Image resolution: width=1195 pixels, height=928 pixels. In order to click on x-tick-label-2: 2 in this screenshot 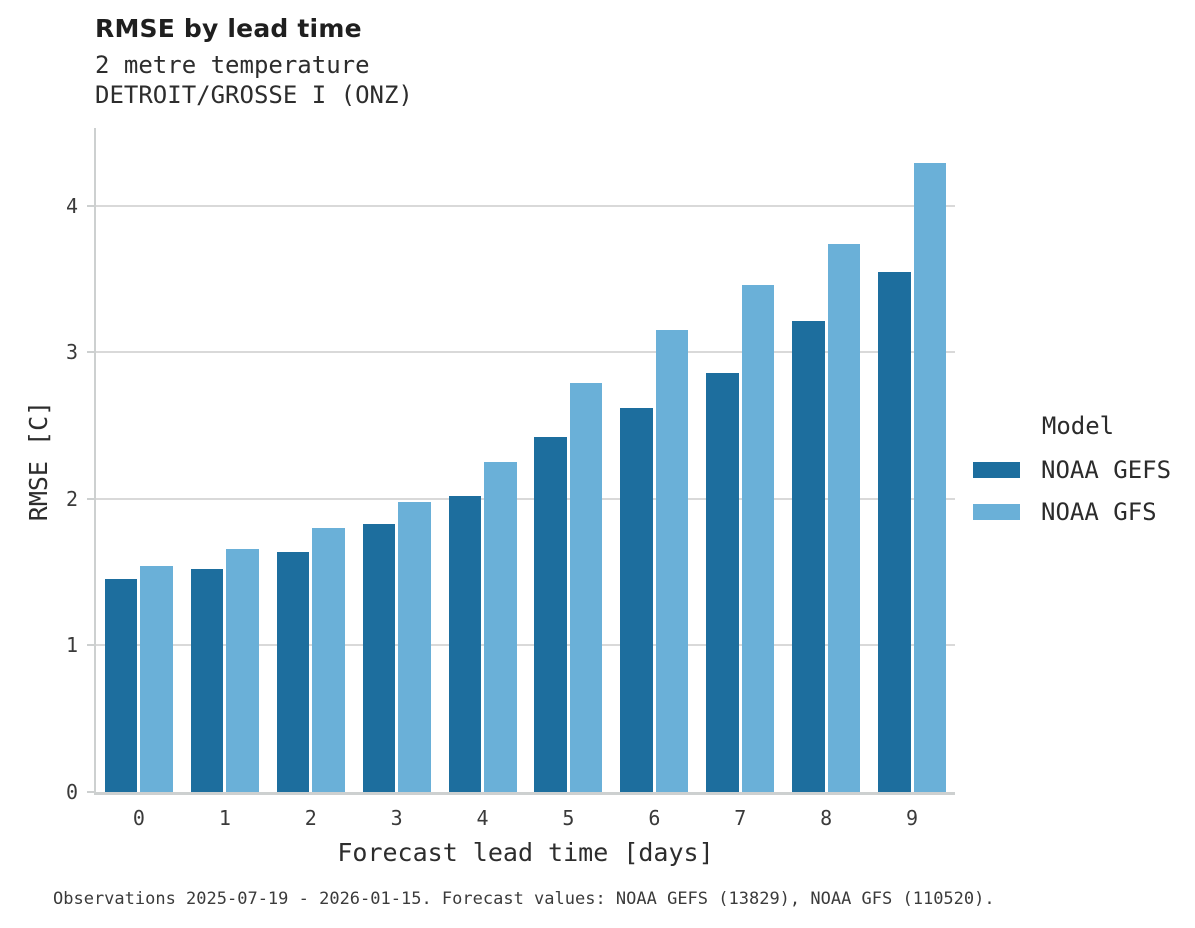, I will do `click(310, 818)`.